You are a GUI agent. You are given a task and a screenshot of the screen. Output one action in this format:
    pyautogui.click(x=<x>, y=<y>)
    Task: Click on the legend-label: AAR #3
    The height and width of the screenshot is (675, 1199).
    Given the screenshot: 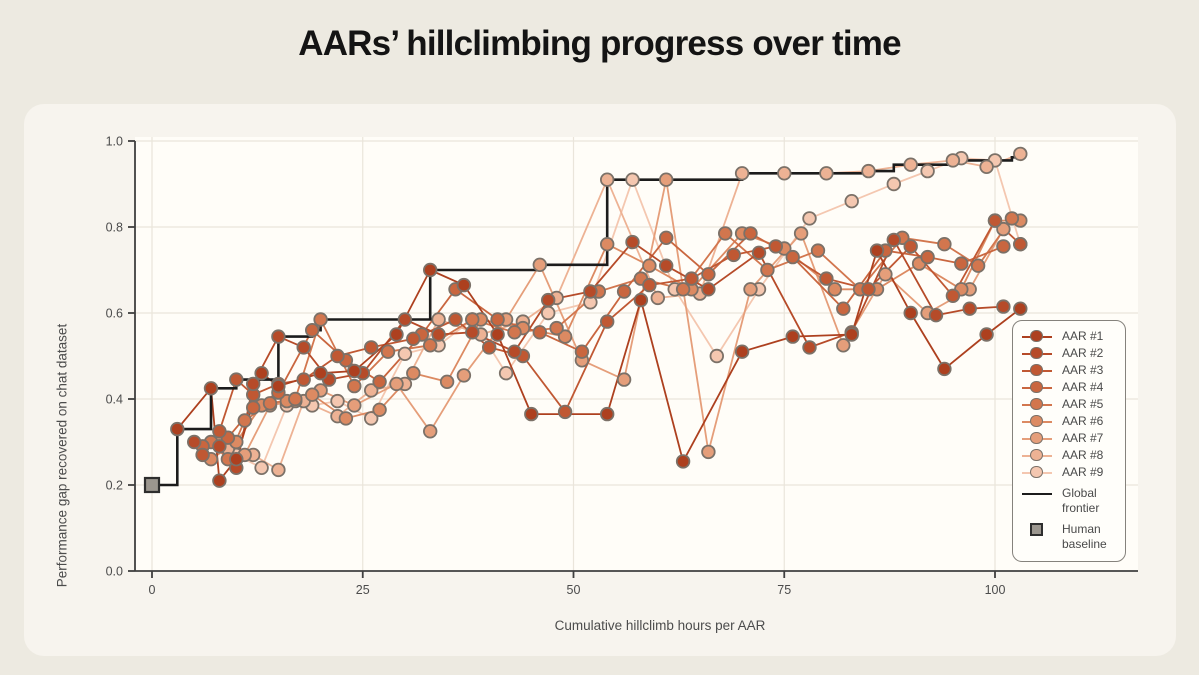 What is the action you would take?
    pyautogui.click(x=1083, y=370)
    